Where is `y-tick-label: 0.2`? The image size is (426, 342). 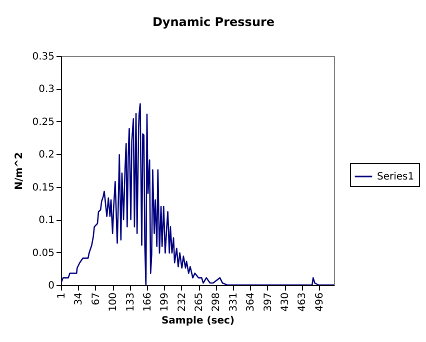
y-tick-label: 0.2 is located at coordinates (46, 155).